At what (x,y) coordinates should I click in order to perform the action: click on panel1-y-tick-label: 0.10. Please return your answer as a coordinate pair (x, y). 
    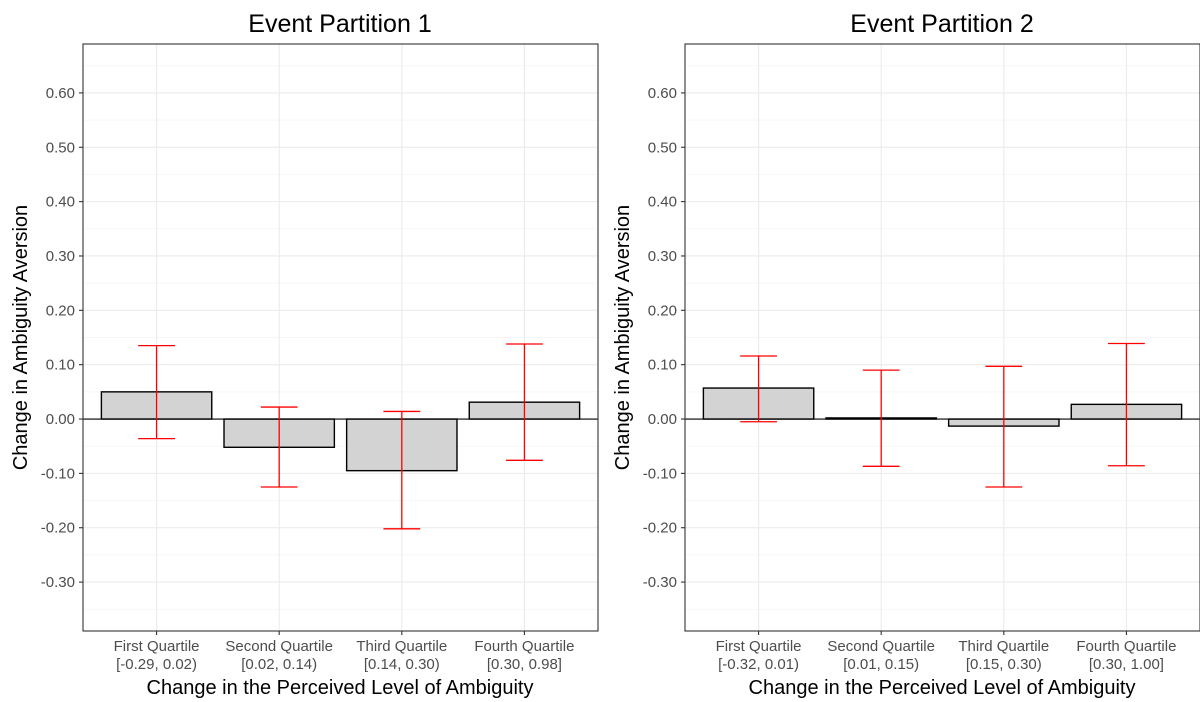
    Looking at the image, I should click on (60, 365).